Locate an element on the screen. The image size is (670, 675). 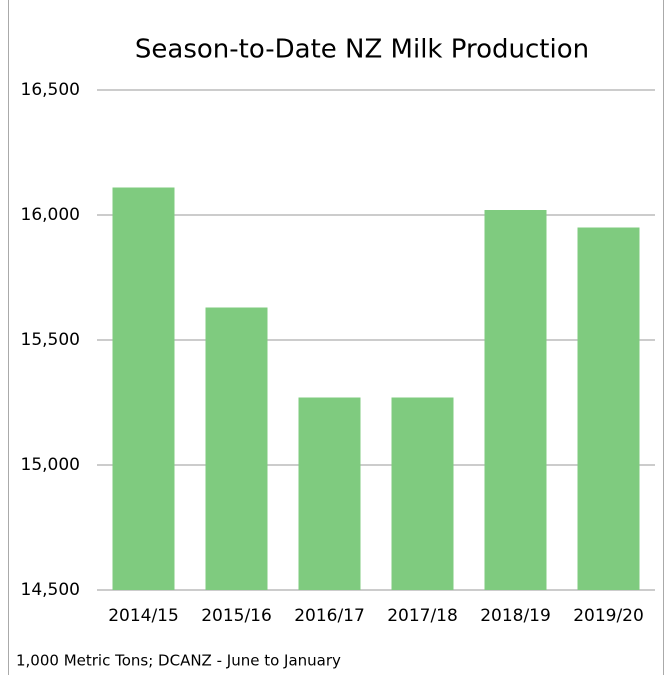
x-tick-label: 2018/19 is located at coordinates (515, 616).